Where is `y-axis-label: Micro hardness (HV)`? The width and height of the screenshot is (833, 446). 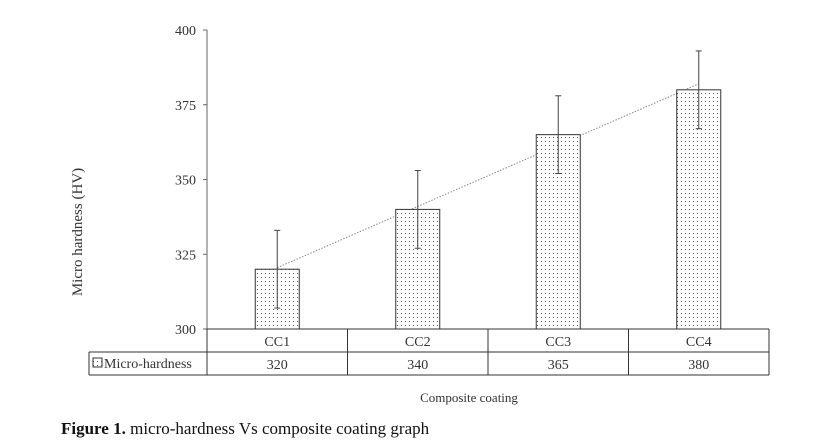
y-axis-label: Micro hardness (HV) is located at coordinates (78, 232).